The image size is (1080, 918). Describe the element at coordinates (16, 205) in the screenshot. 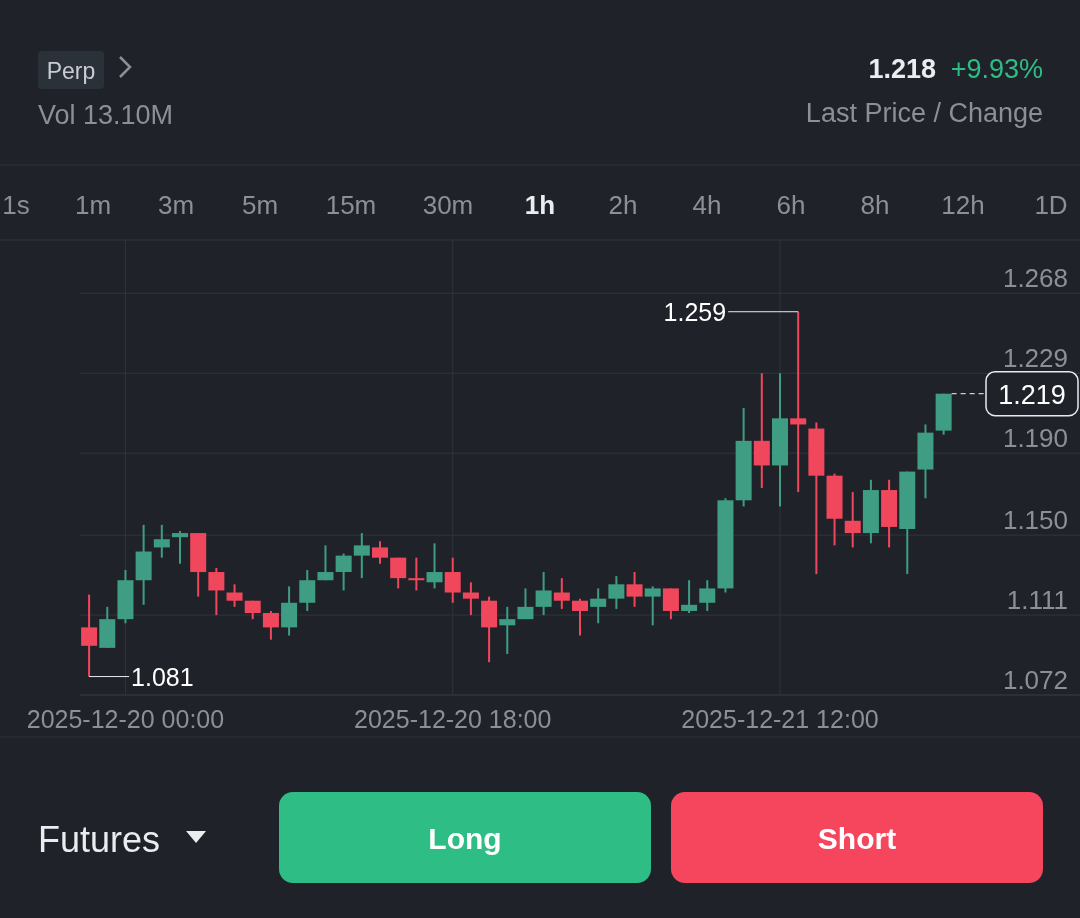

I see `text: 1s` at that location.